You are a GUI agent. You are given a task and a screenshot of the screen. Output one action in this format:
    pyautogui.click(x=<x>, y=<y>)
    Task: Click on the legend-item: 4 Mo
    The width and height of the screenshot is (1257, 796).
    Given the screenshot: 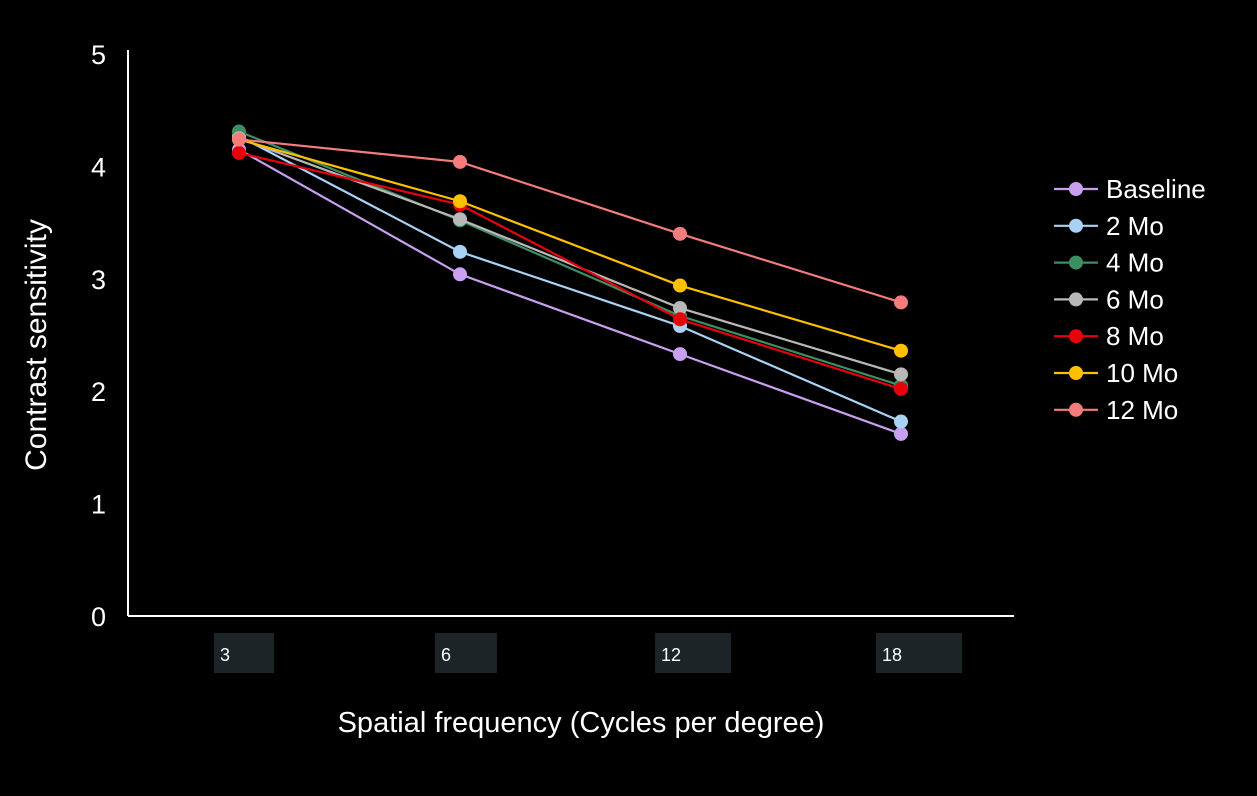 What is the action you would take?
    pyautogui.click(x=1109, y=263)
    